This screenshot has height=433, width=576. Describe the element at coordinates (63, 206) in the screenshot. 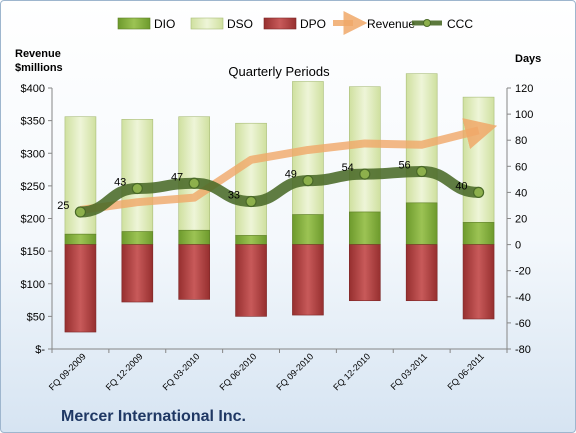

I see `ccc-data-label: 25` at that location.